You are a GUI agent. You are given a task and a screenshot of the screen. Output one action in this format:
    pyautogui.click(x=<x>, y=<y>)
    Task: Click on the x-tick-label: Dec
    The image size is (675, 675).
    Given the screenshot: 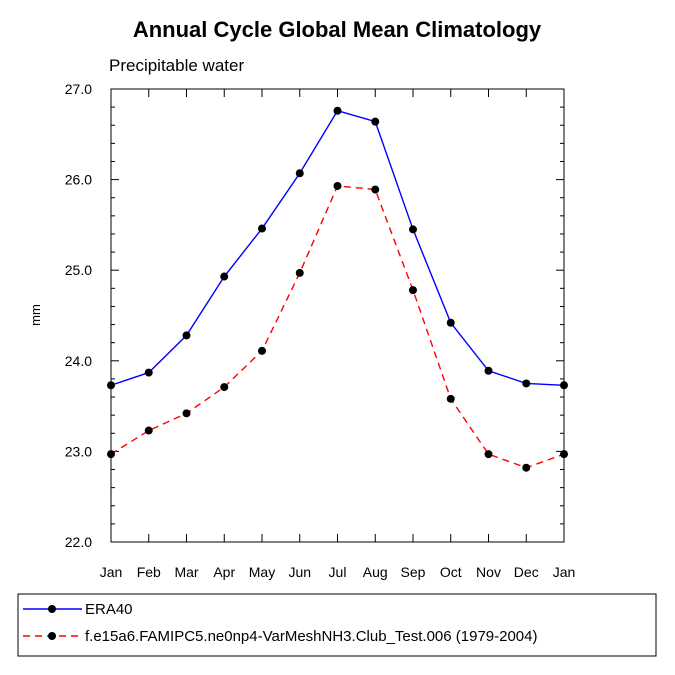 What is the action you would take?
    pyautogui.click(x=526, y=572)
    